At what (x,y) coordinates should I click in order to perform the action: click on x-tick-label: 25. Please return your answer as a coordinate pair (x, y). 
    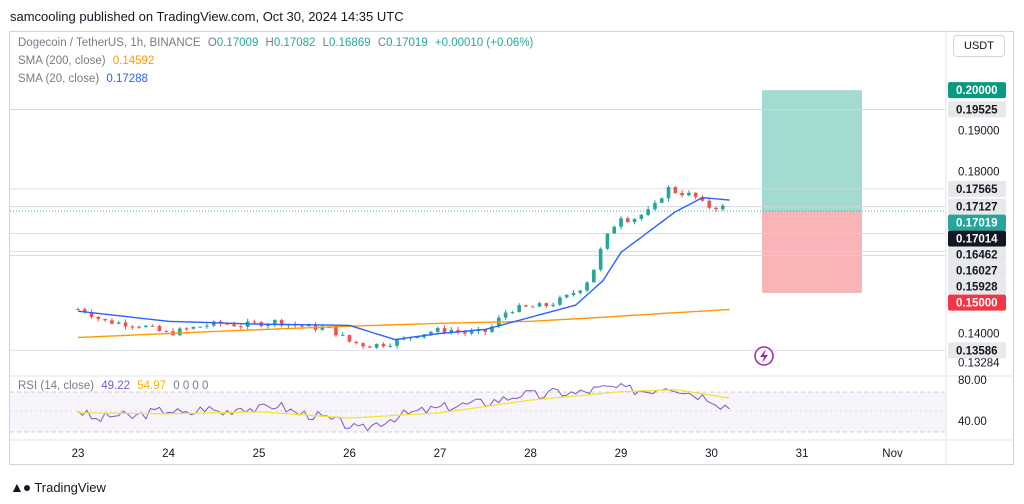
    Looking at the image, I should click on (259, 454).